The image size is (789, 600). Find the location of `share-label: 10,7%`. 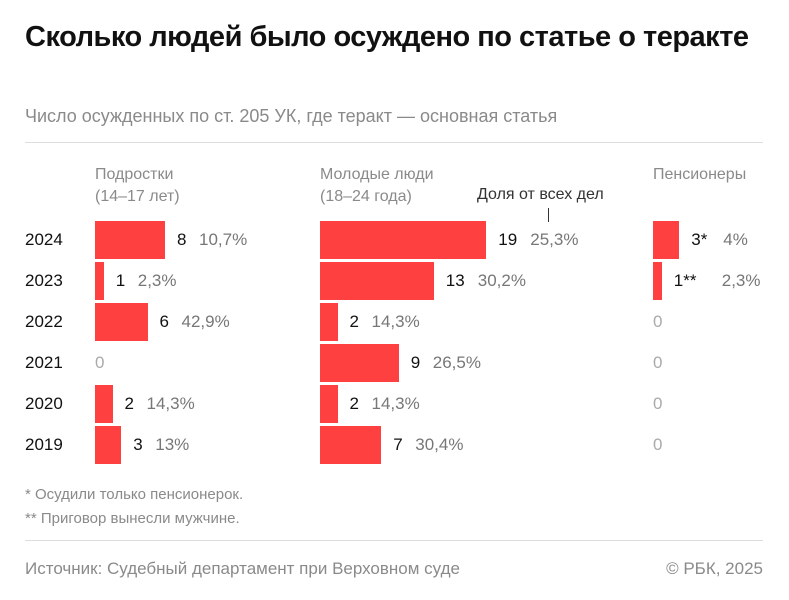

share-label: 10,7% is located at coordinates (223, 239).